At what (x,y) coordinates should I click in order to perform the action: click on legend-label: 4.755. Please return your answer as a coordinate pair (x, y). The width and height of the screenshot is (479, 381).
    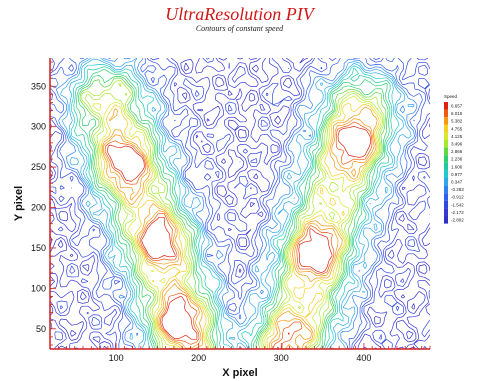
    Looking at the image, I should click on (457, 128).